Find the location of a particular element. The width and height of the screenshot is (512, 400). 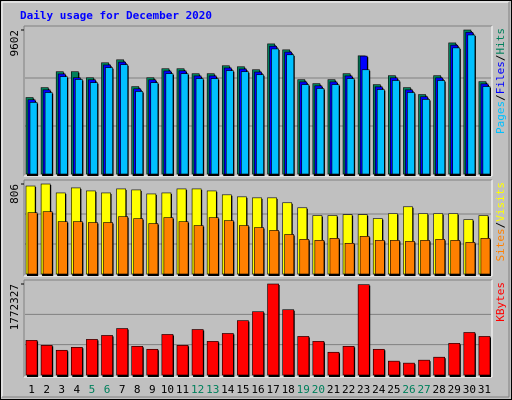

x-tick-label: 8 is located at coordinates (137, 389).